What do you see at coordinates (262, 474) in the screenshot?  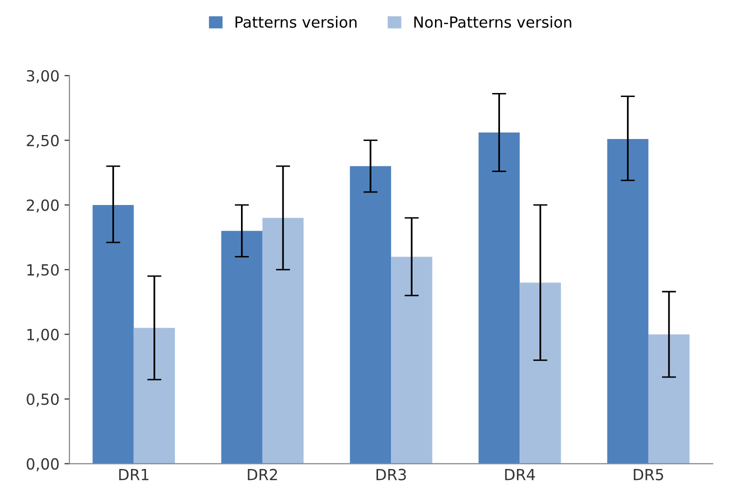 I see `x-tick-label: DR2` at bounding box center [262, 474].